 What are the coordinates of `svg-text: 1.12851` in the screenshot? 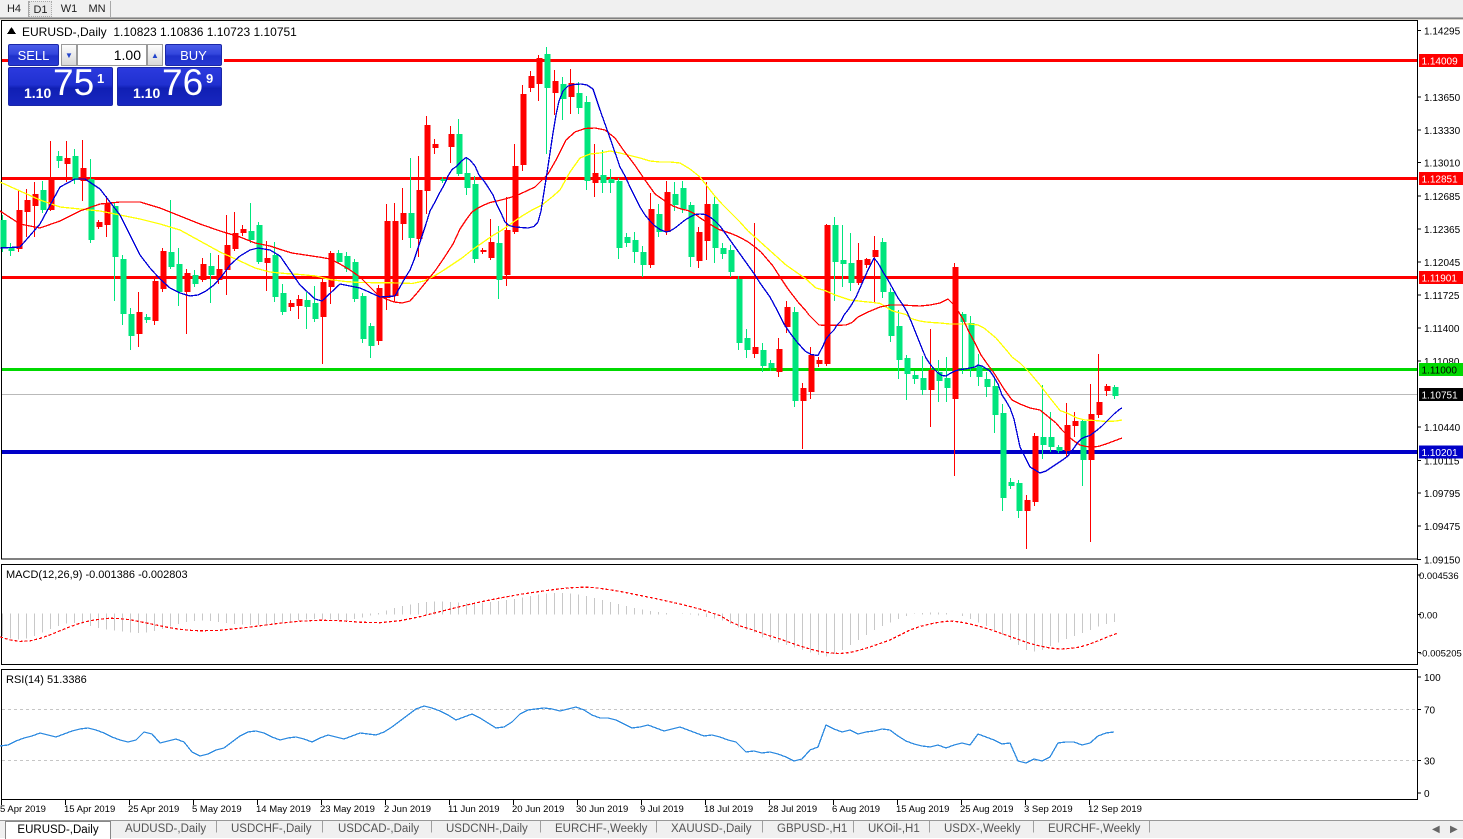 It's located at (1440, 180).